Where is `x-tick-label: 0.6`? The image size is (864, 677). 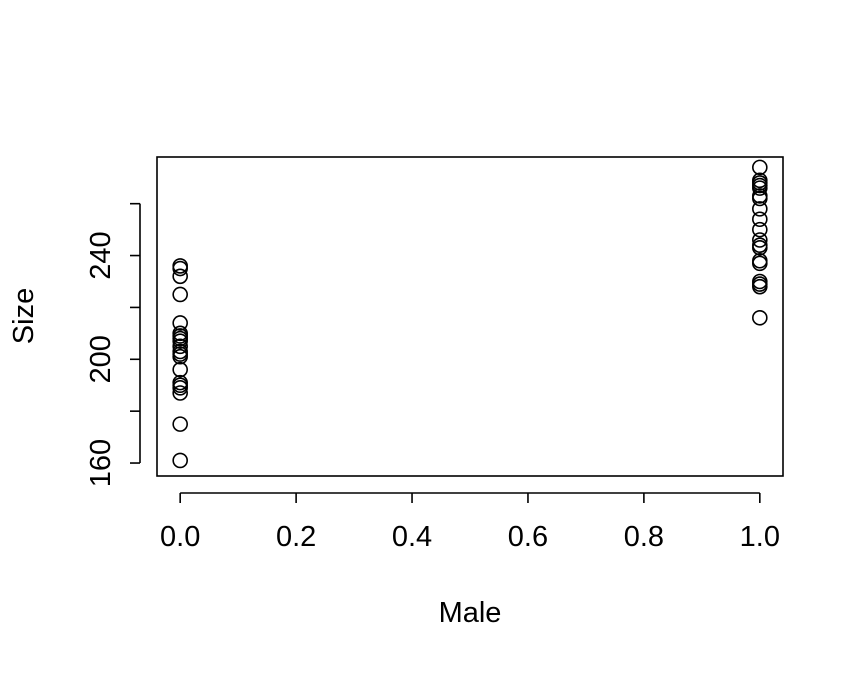 x-tick-label: 0.6 is located at coordinates (528, 537).